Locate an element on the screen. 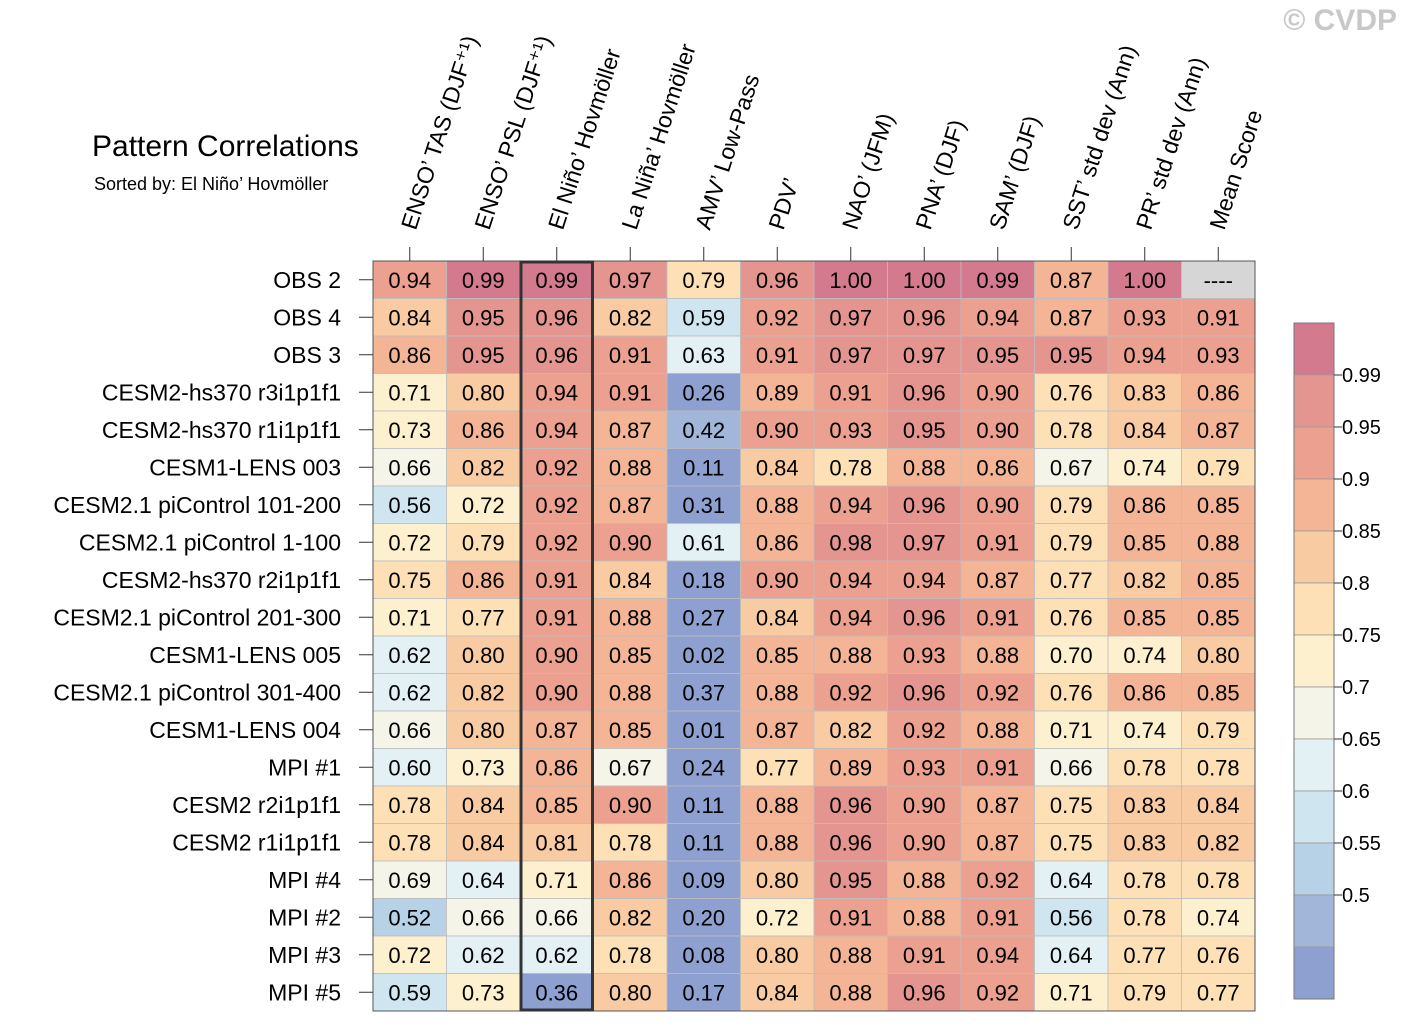 This screenshot has height=1031, width=1409. column-label: PR’ std dev (Ann) is located at coordinates (1171, 143).